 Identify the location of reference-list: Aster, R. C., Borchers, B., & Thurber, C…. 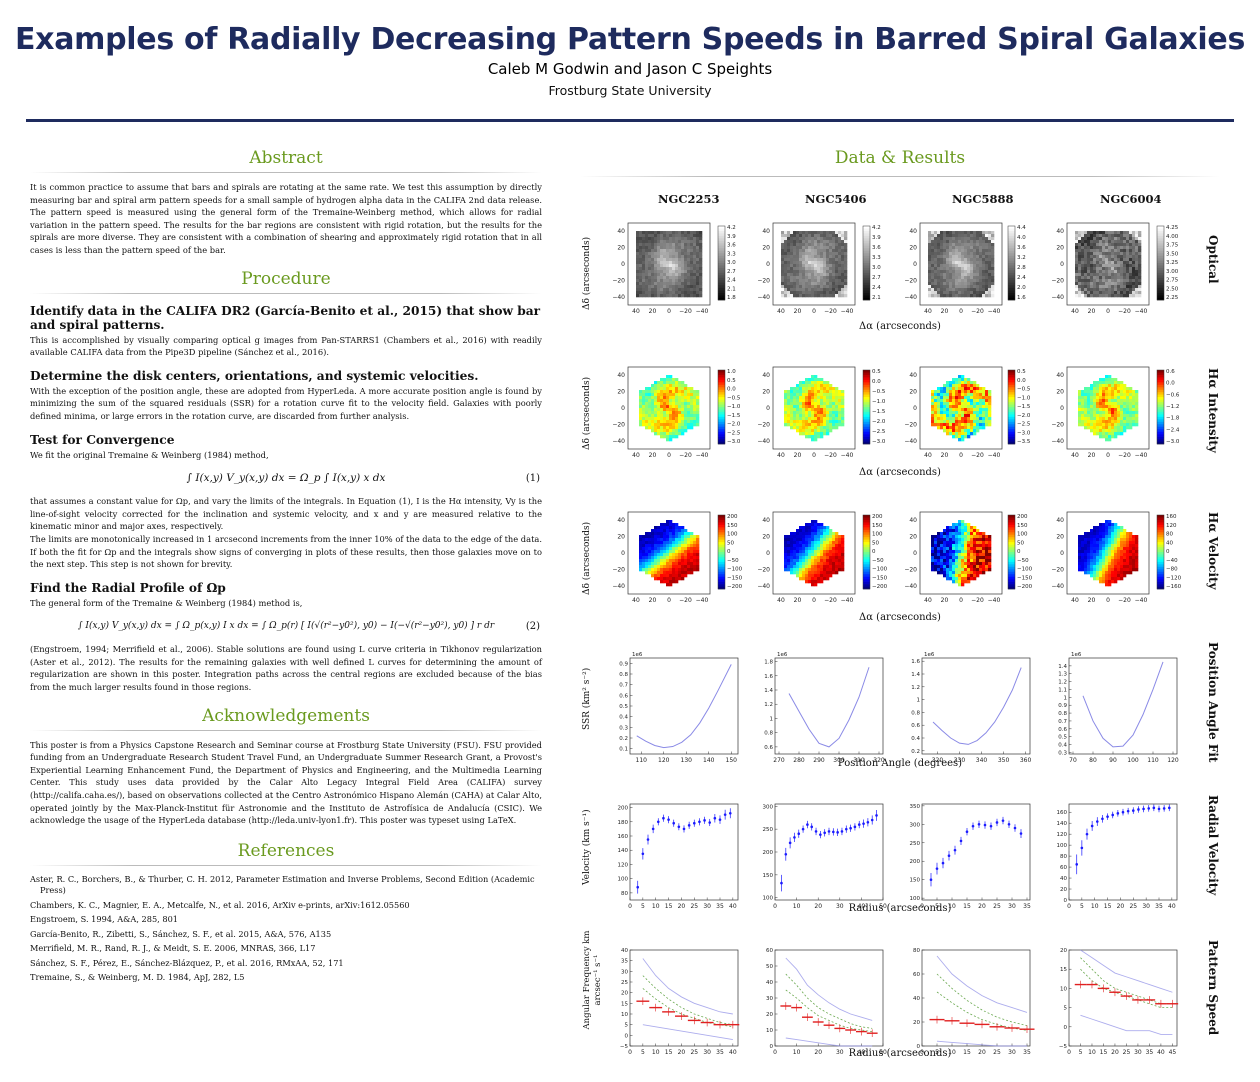
(286, 929).